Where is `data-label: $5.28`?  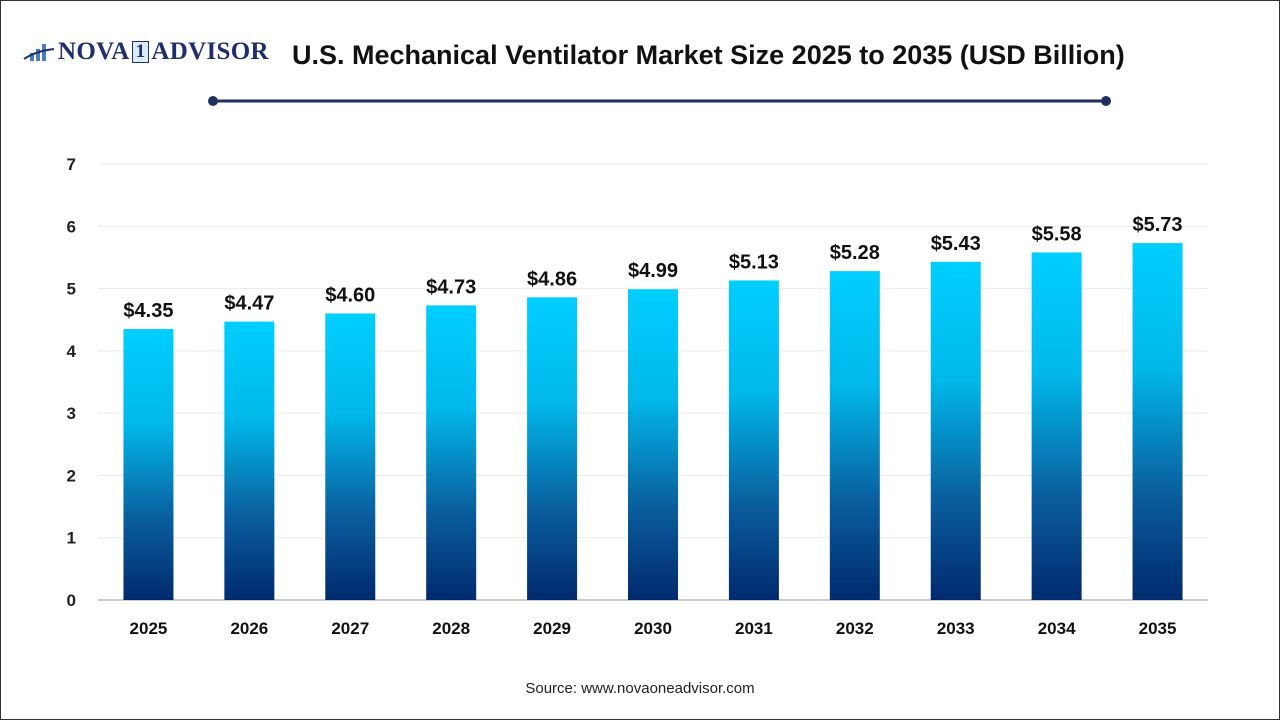
data-label: $5.28 is located at coordinates (855, 253).